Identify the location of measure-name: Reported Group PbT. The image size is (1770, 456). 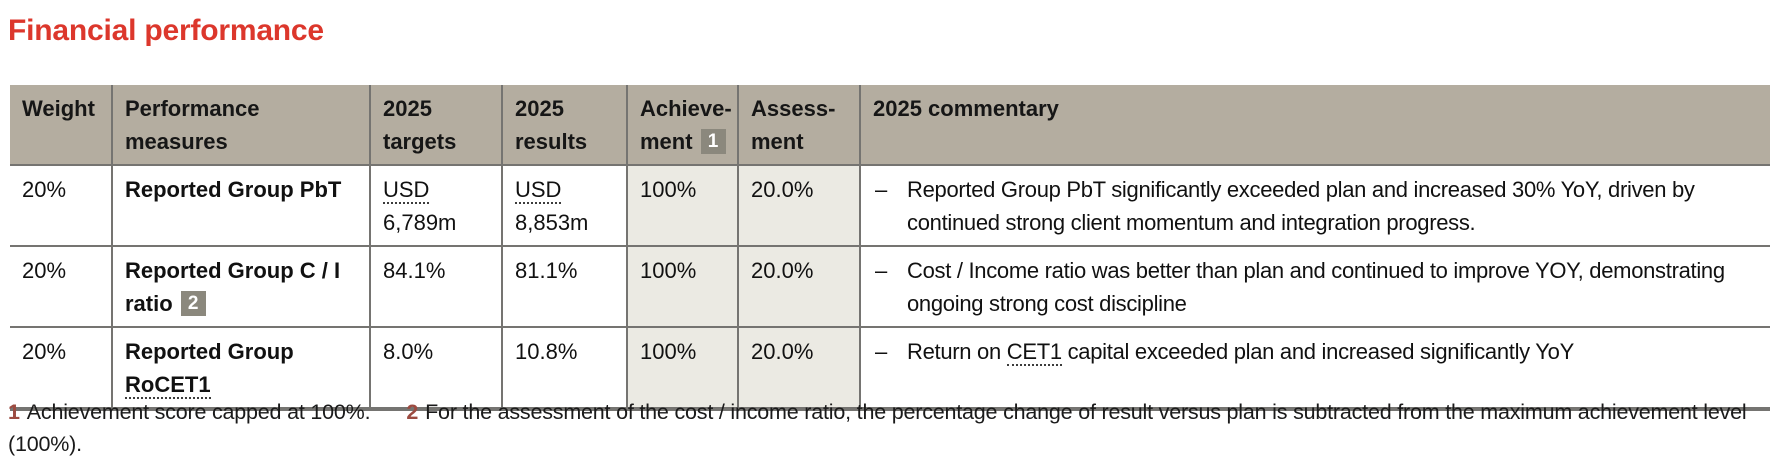
(233, 189).